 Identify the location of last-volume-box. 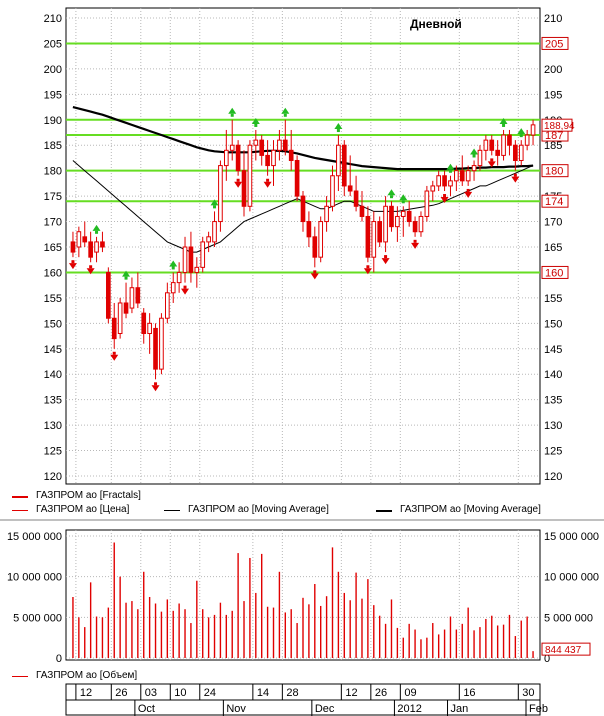
(566, 649).